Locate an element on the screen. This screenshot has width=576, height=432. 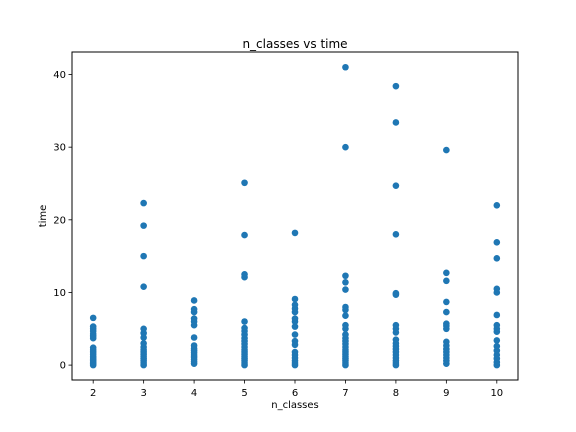
y-tick-label: 30 is located at coordinates (59, 148).